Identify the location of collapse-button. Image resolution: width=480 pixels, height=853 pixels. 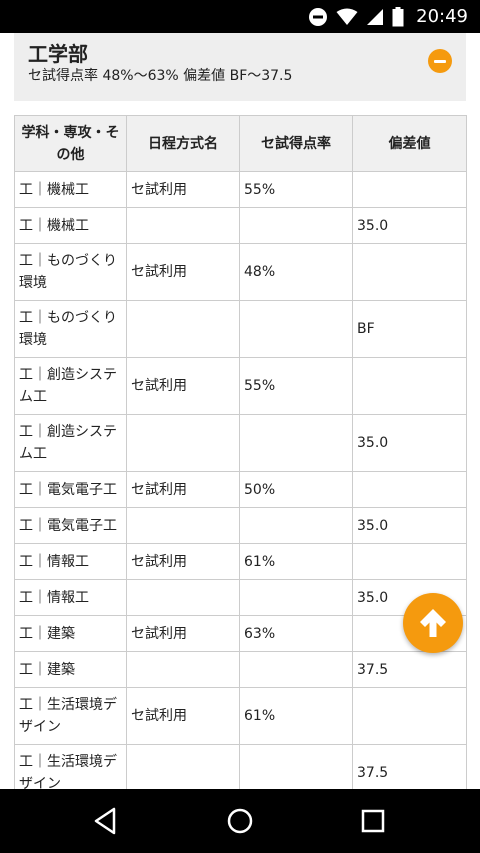
(440, 61).